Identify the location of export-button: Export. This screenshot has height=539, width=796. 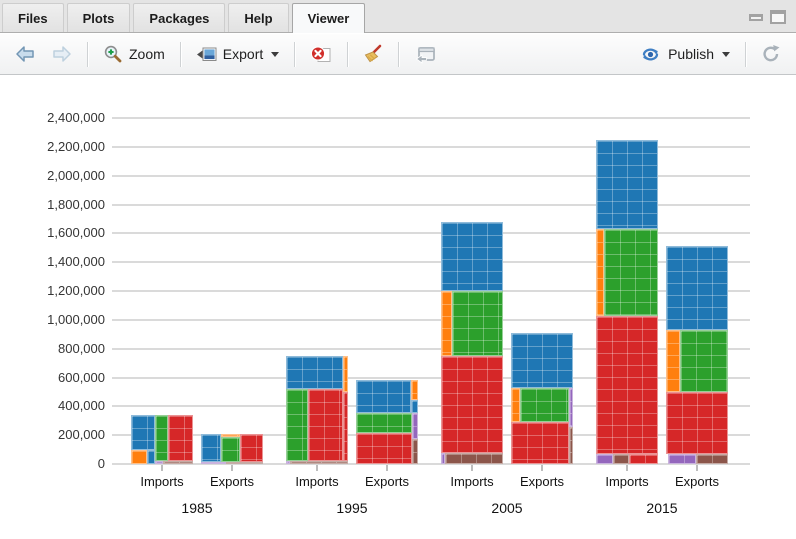
(237, 54).